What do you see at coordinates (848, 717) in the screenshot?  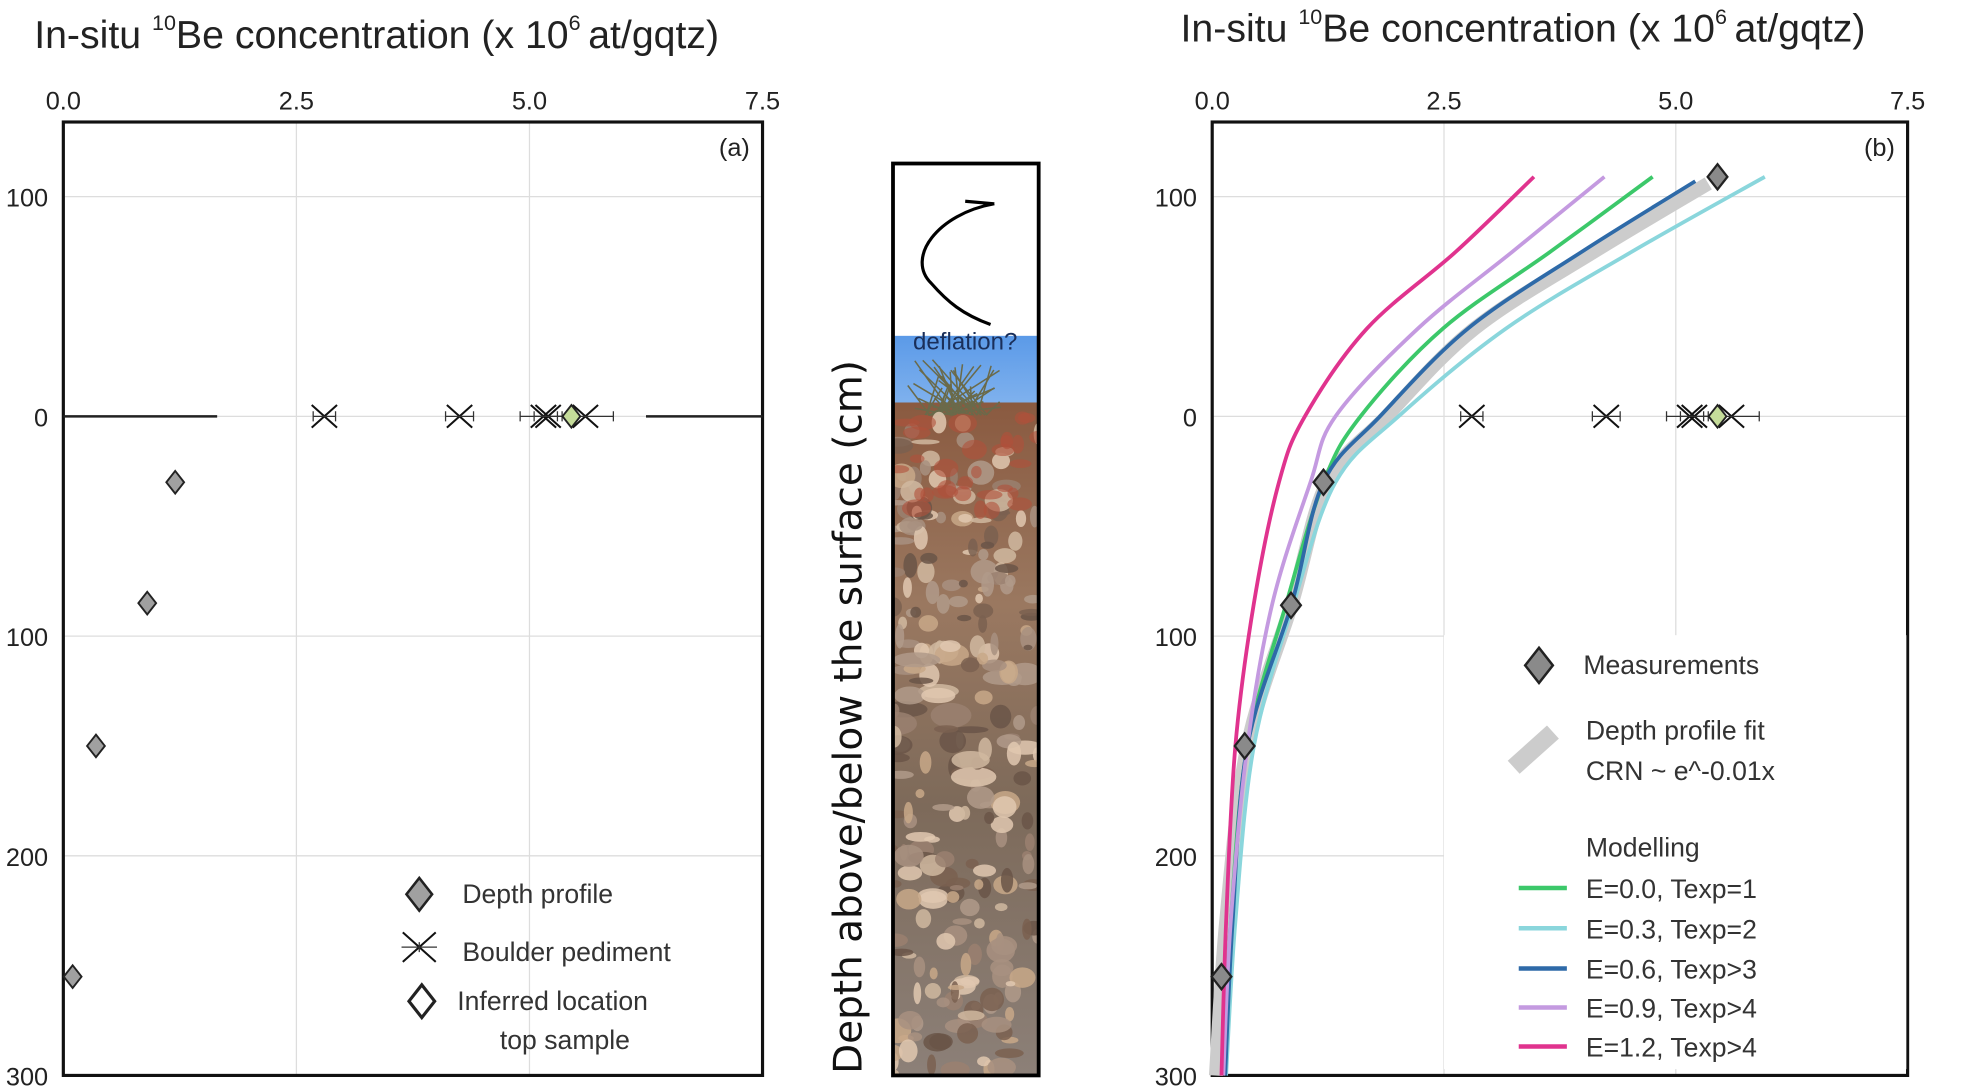 I see `y-axis-label: Depth above/below the surface (cm)` at bounding box center [848, 717].